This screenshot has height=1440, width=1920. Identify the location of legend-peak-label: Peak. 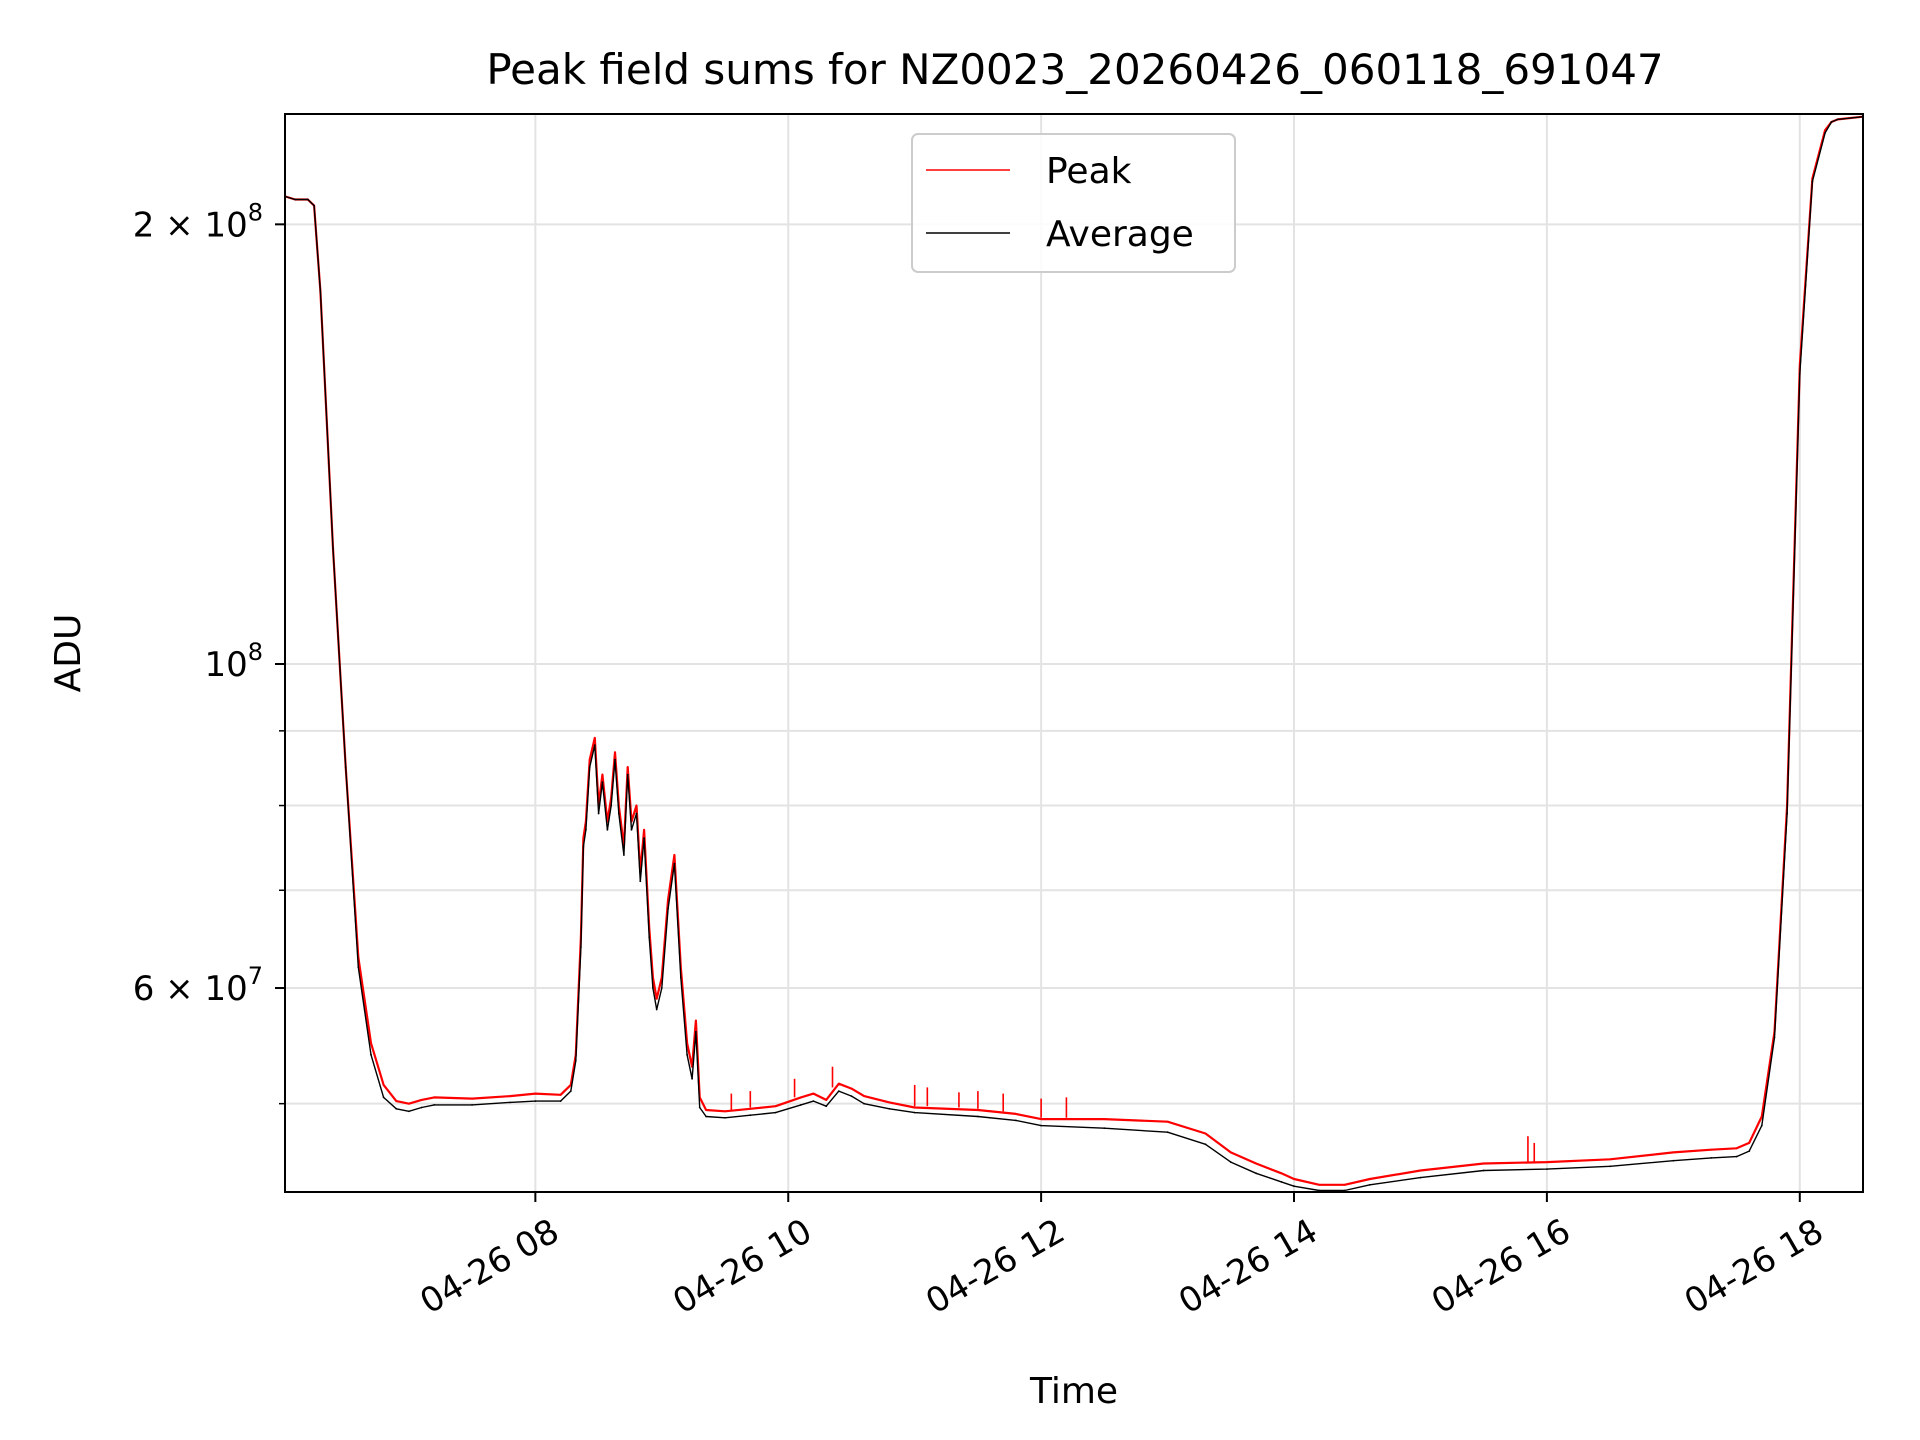
(1089, 171).